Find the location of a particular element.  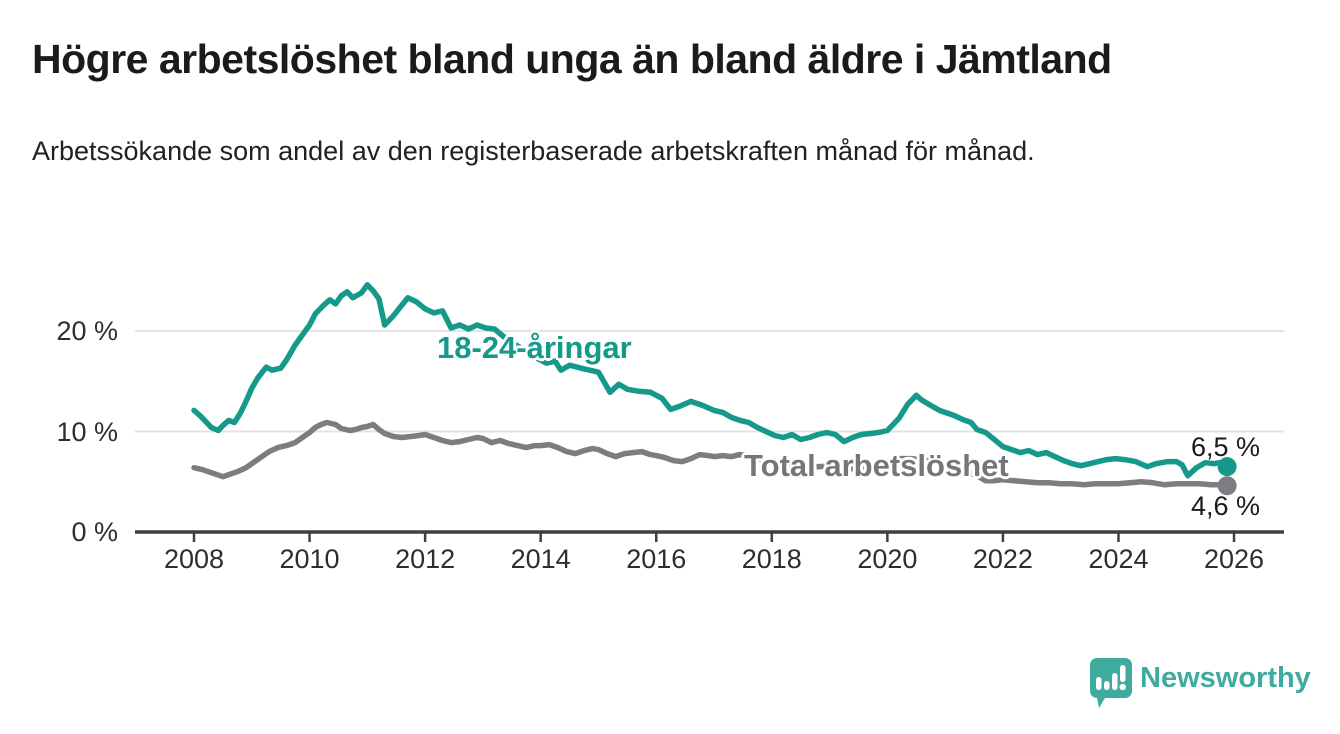

end-value-label-young: 6,5 % is located at coordinates (1225, 447).